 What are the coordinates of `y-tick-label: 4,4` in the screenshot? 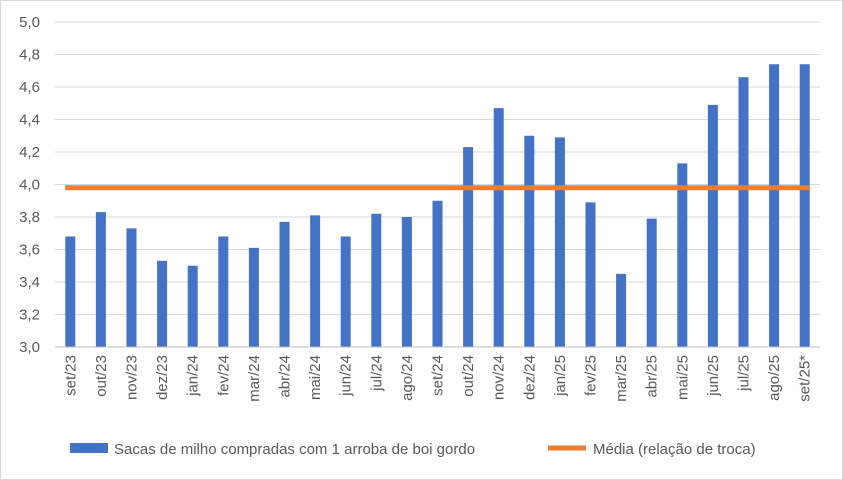 It's located at (29, 120).